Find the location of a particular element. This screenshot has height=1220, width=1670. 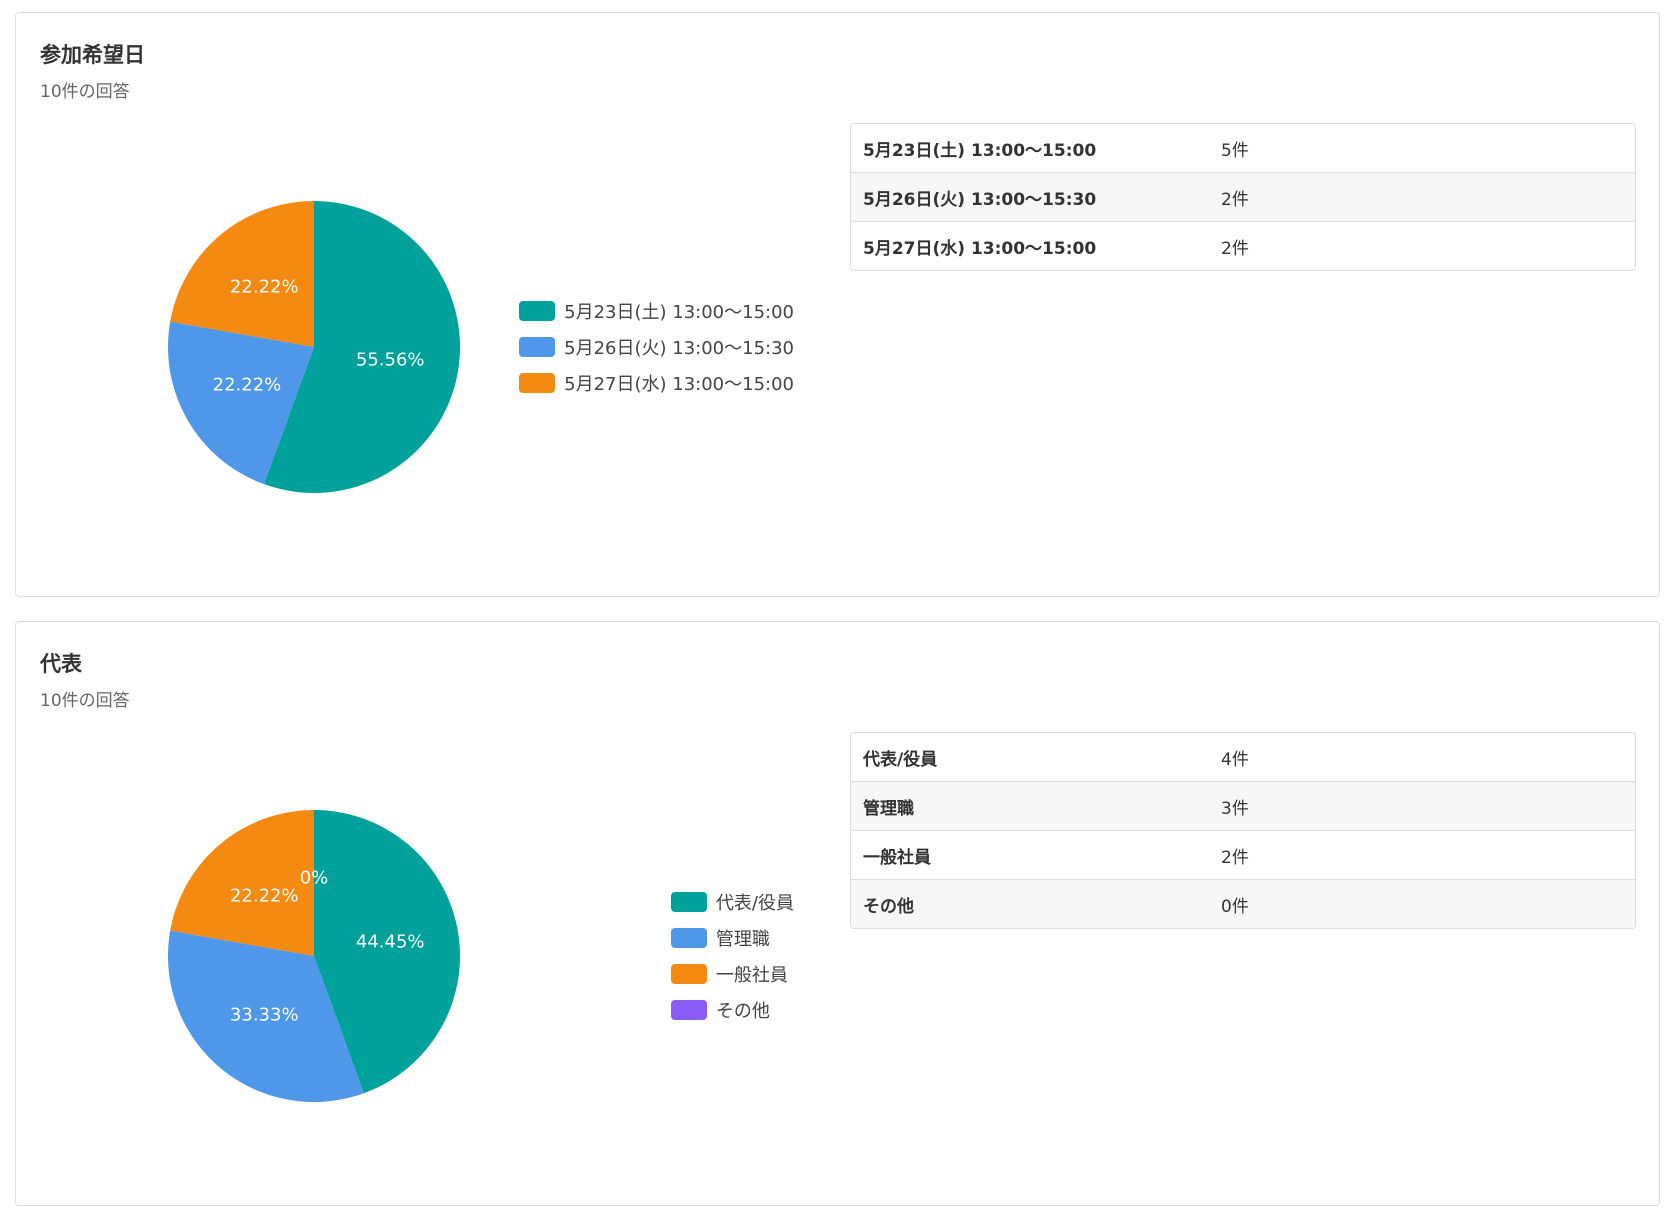

slice-label: 0% is located at coordinates (314, 878).